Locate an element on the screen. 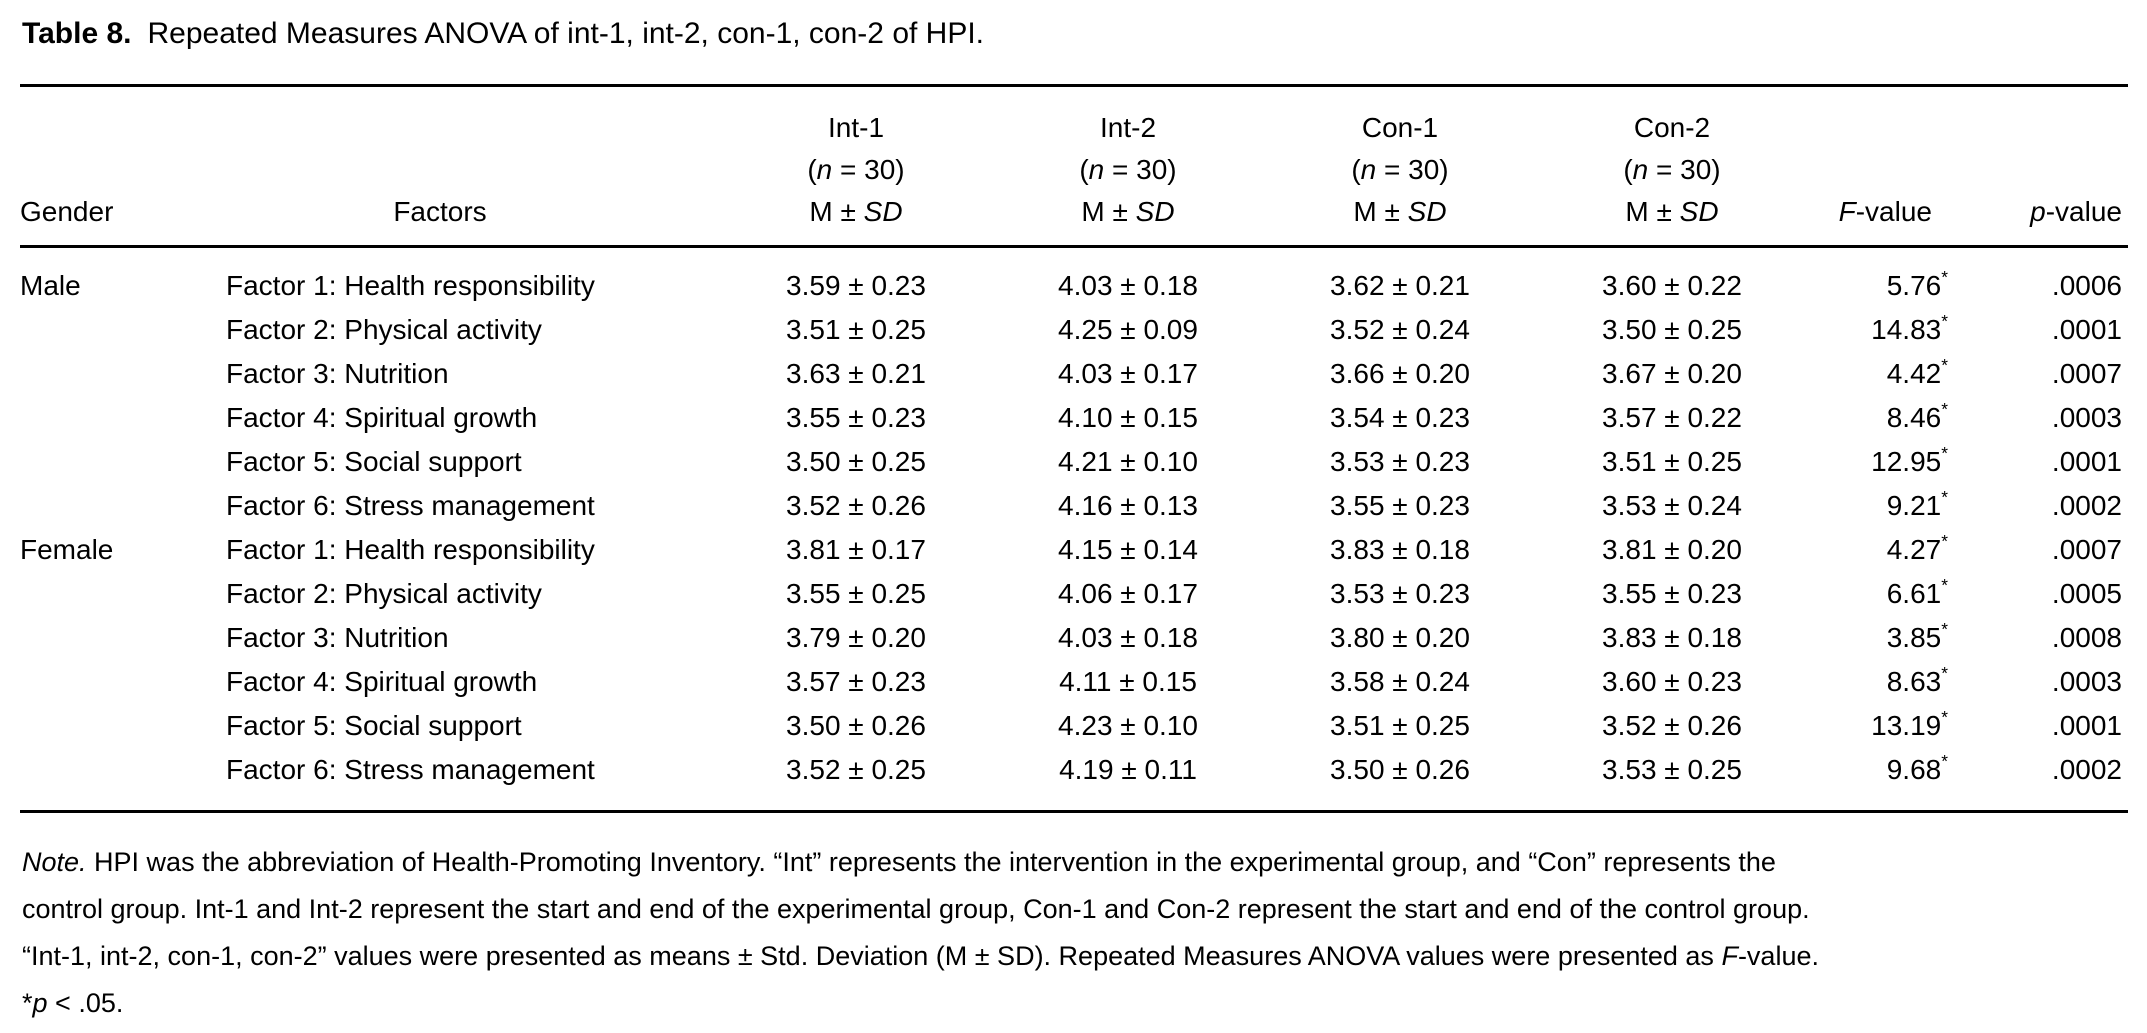 The width and height of the screenshot is (2147, 1033). f-value-cell: 4.42* is located at coordinates (1917, 371).